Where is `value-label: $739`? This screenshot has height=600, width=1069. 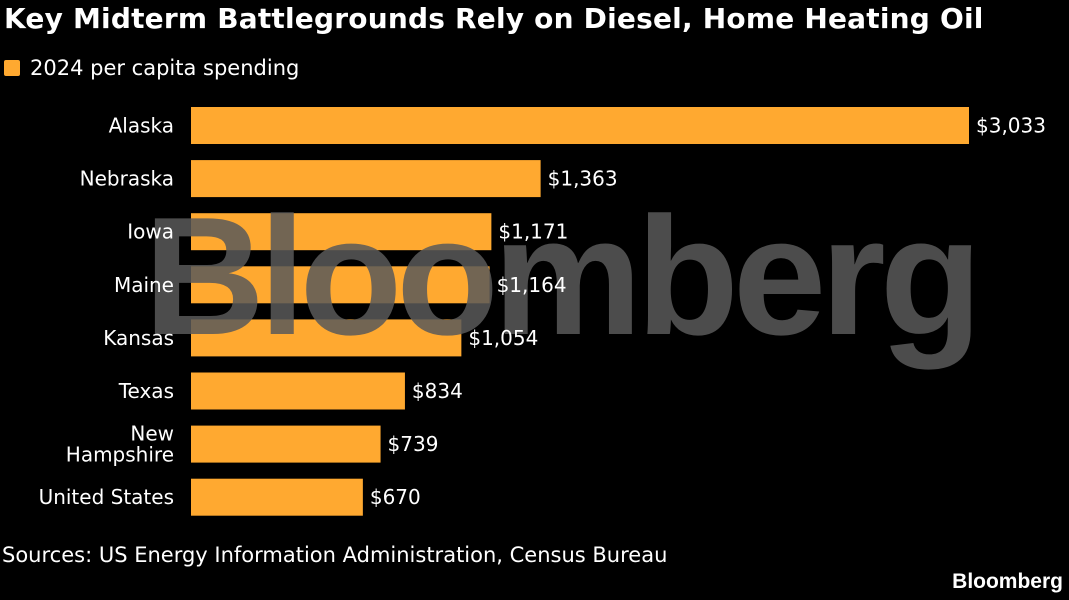
value-label: $739 is located at coordinates (413, 444).